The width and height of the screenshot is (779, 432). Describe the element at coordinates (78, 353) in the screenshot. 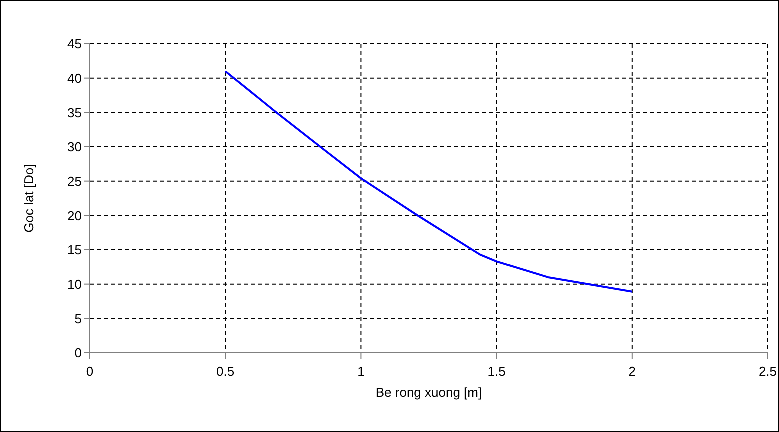

I see `y-tick-label: 0` at that location.